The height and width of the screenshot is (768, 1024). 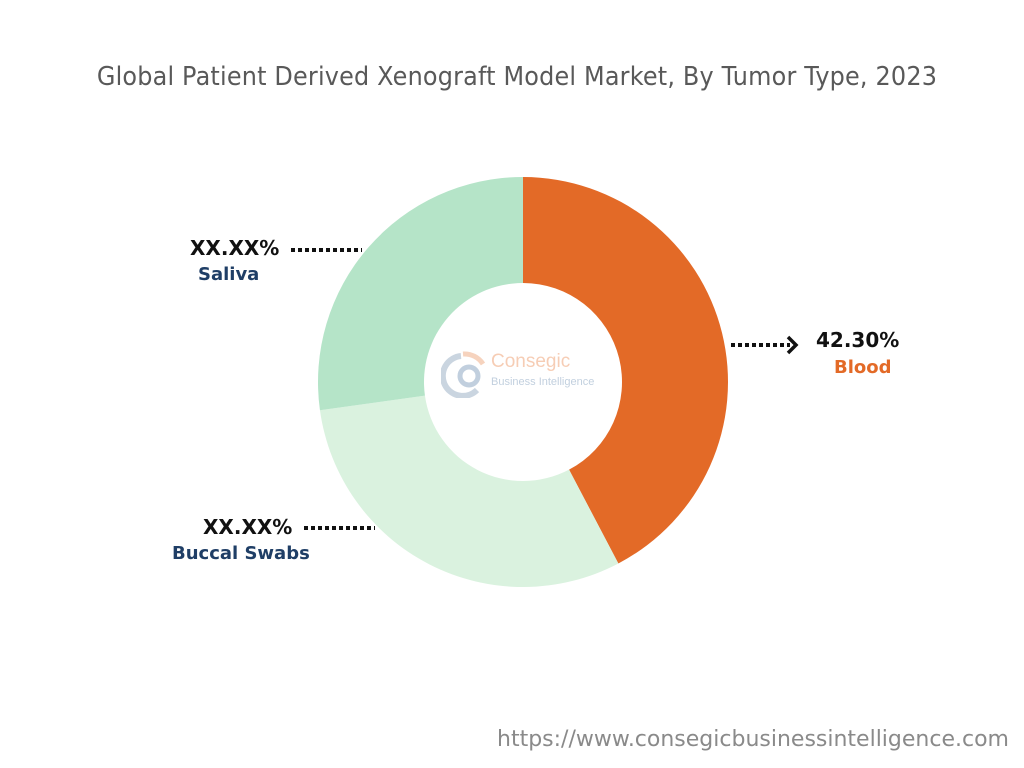 What do you see at coordinates (858, 340) in the screenshot?
I see `blood-percent: 42.30%` at bounding box center [858, 340].